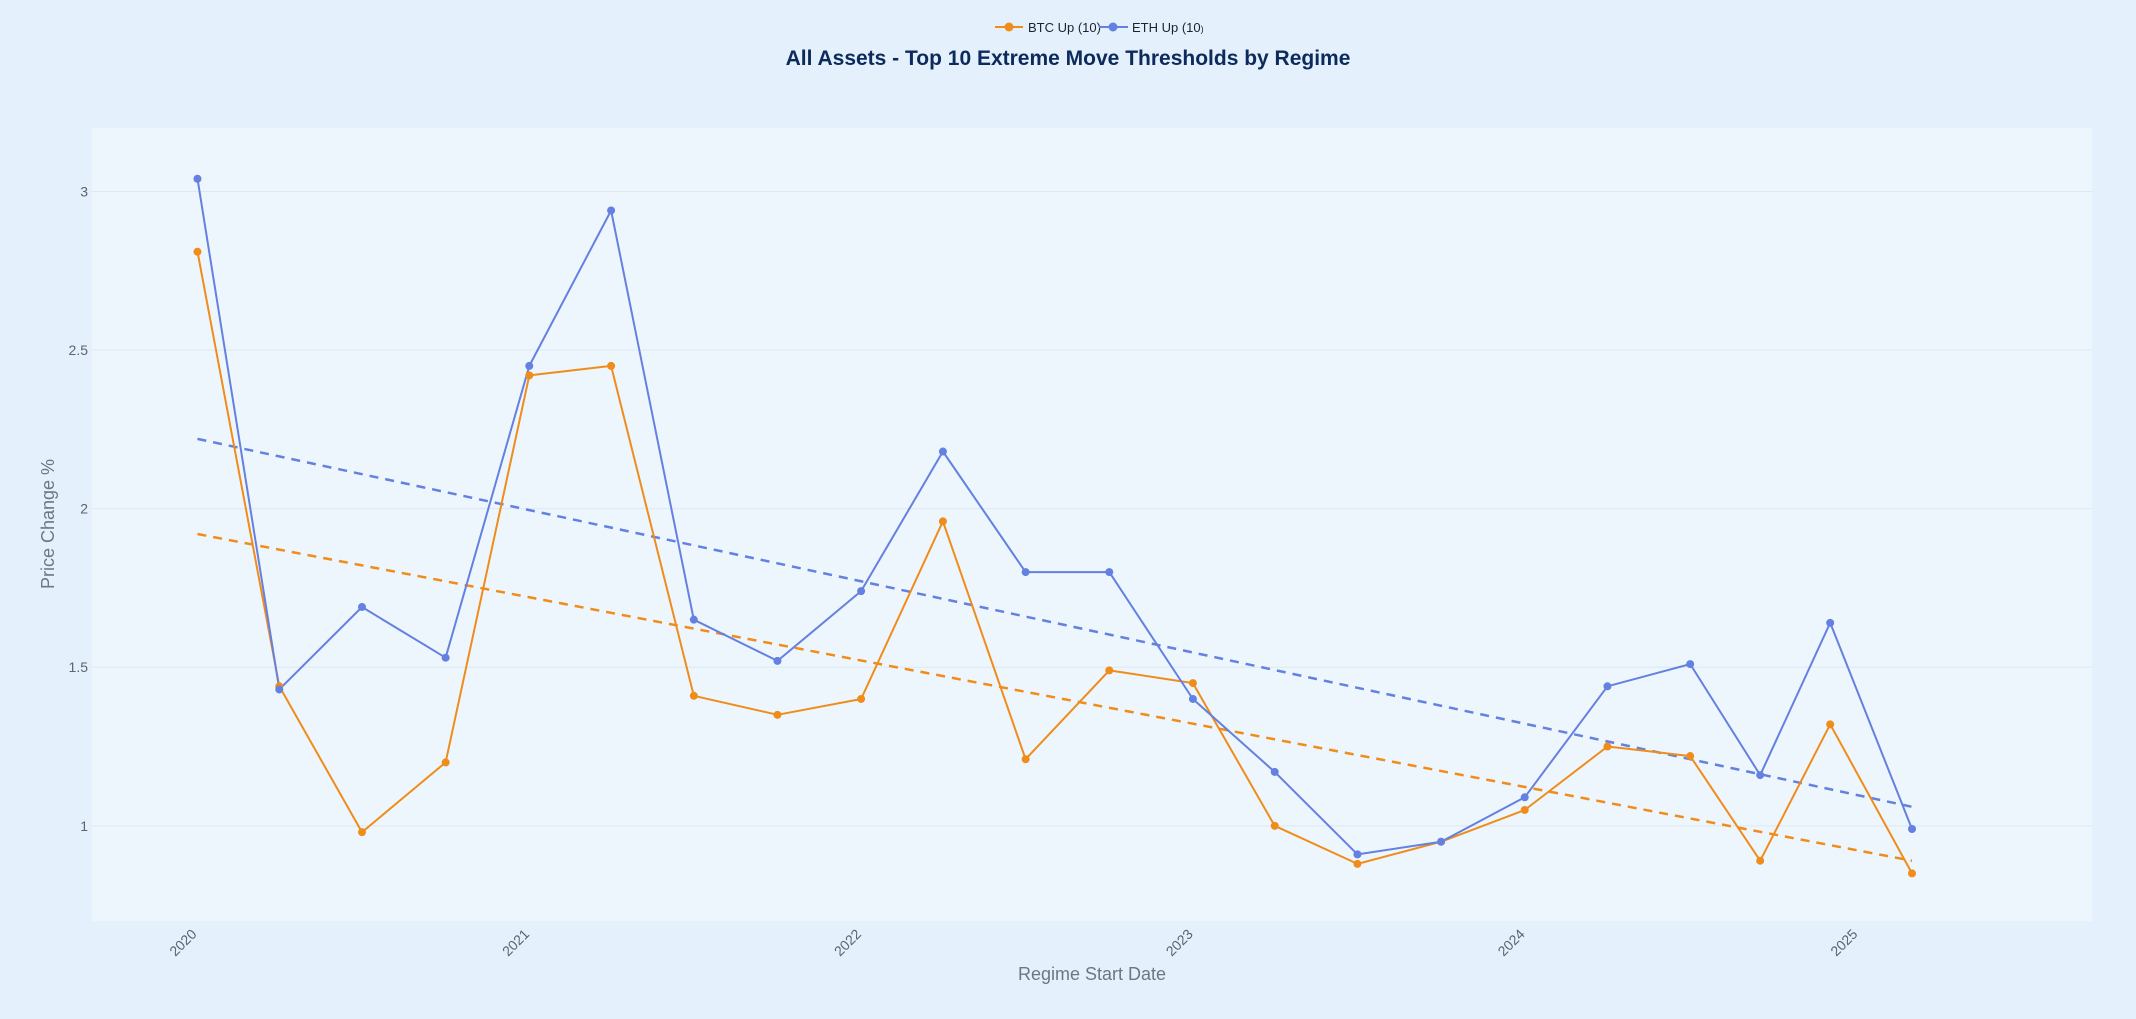 The image size is (2136, 1019). I want to click on legend-item-eth: ETH Up (10), so click(1151, 27).